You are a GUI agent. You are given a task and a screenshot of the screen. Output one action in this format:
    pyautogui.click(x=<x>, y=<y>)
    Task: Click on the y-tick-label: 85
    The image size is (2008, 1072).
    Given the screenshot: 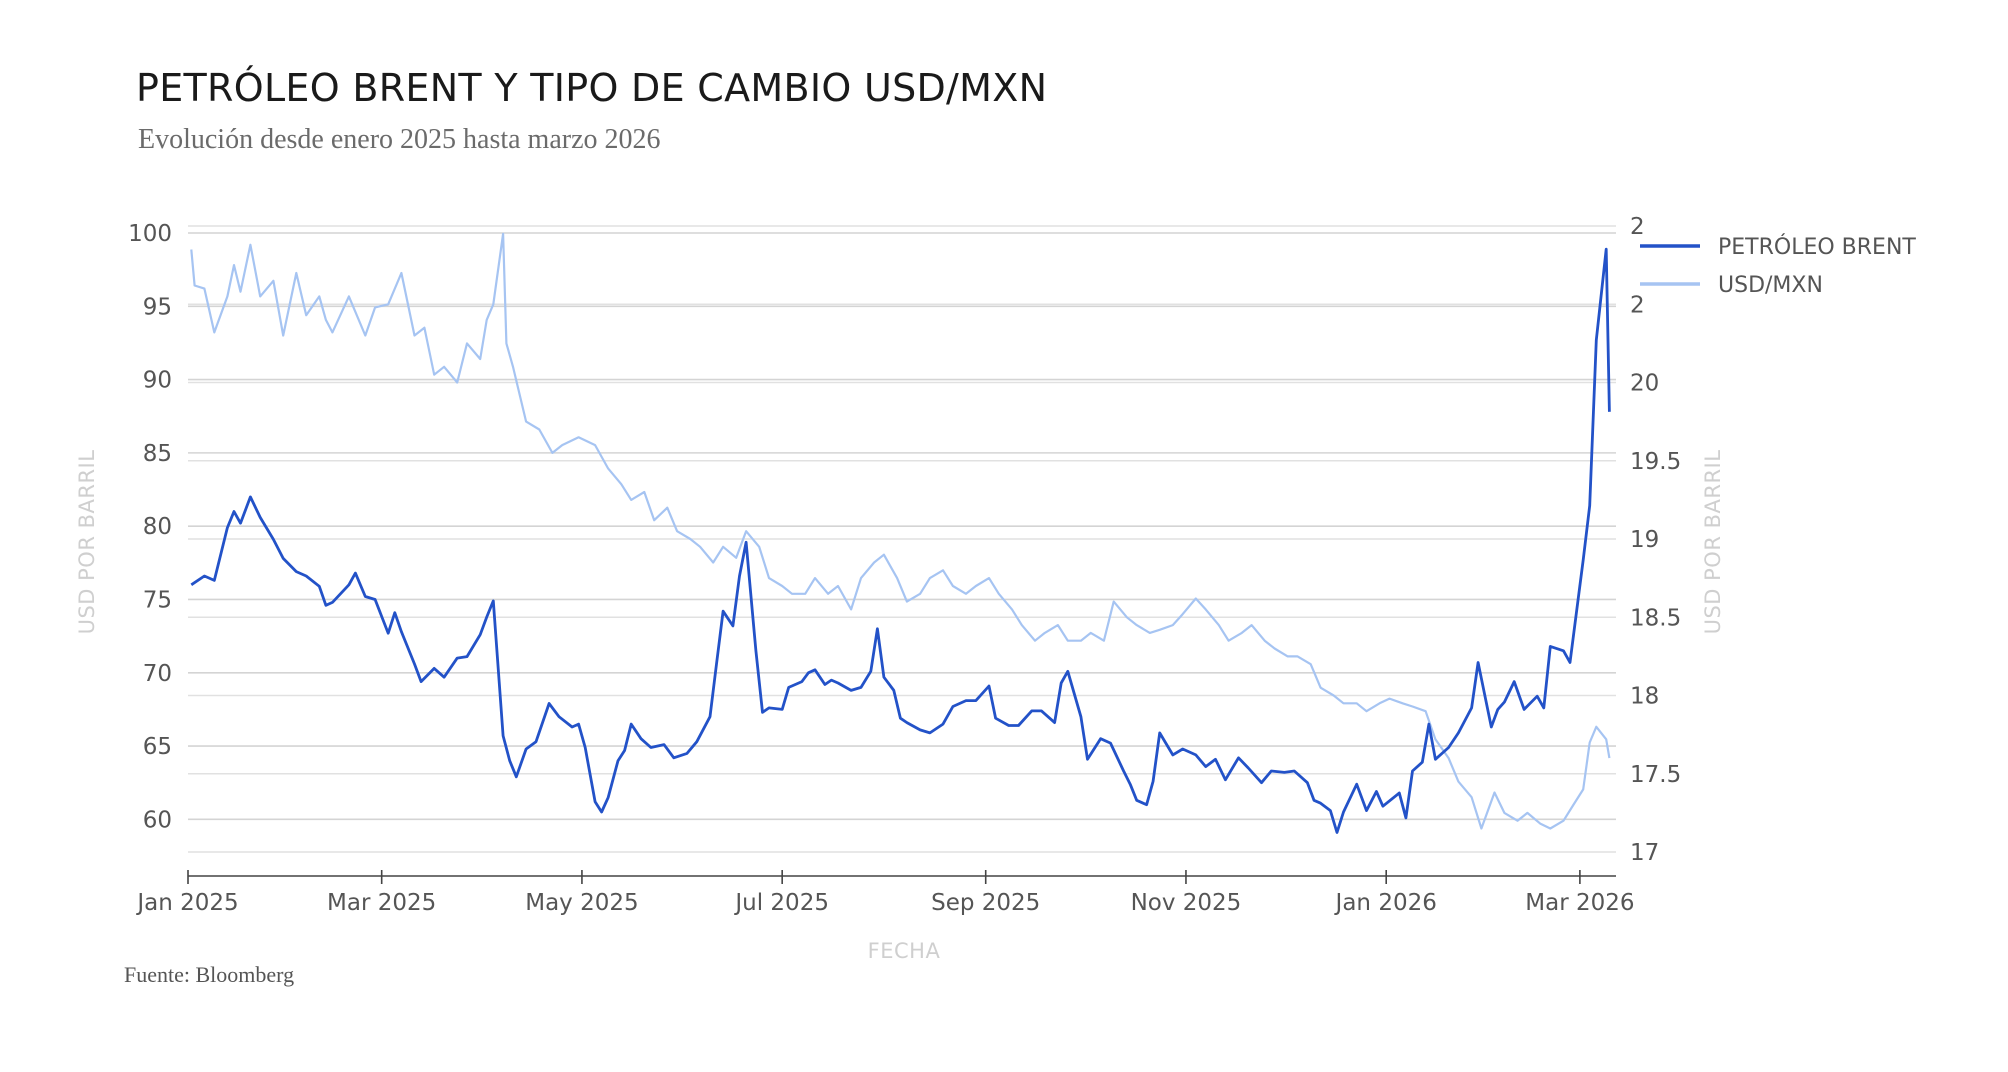 What is the action you would take?
    pyautogui.click(x=157, y=454)
    